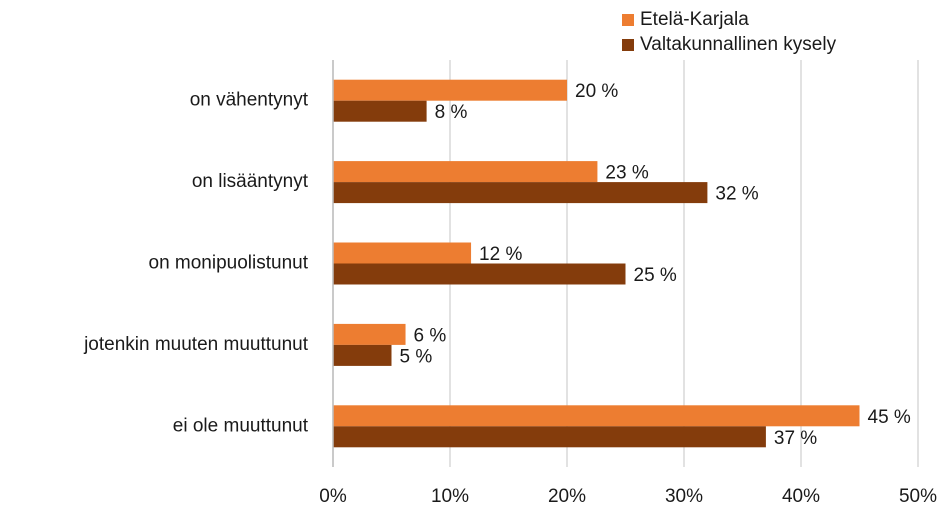 The width and height of the screenshot is (942, 512). What do you see at coordinates (250, 181) in the screenshot?
I see `y-tick-label: on lisääntynyt` at bounding box center [250, 181].